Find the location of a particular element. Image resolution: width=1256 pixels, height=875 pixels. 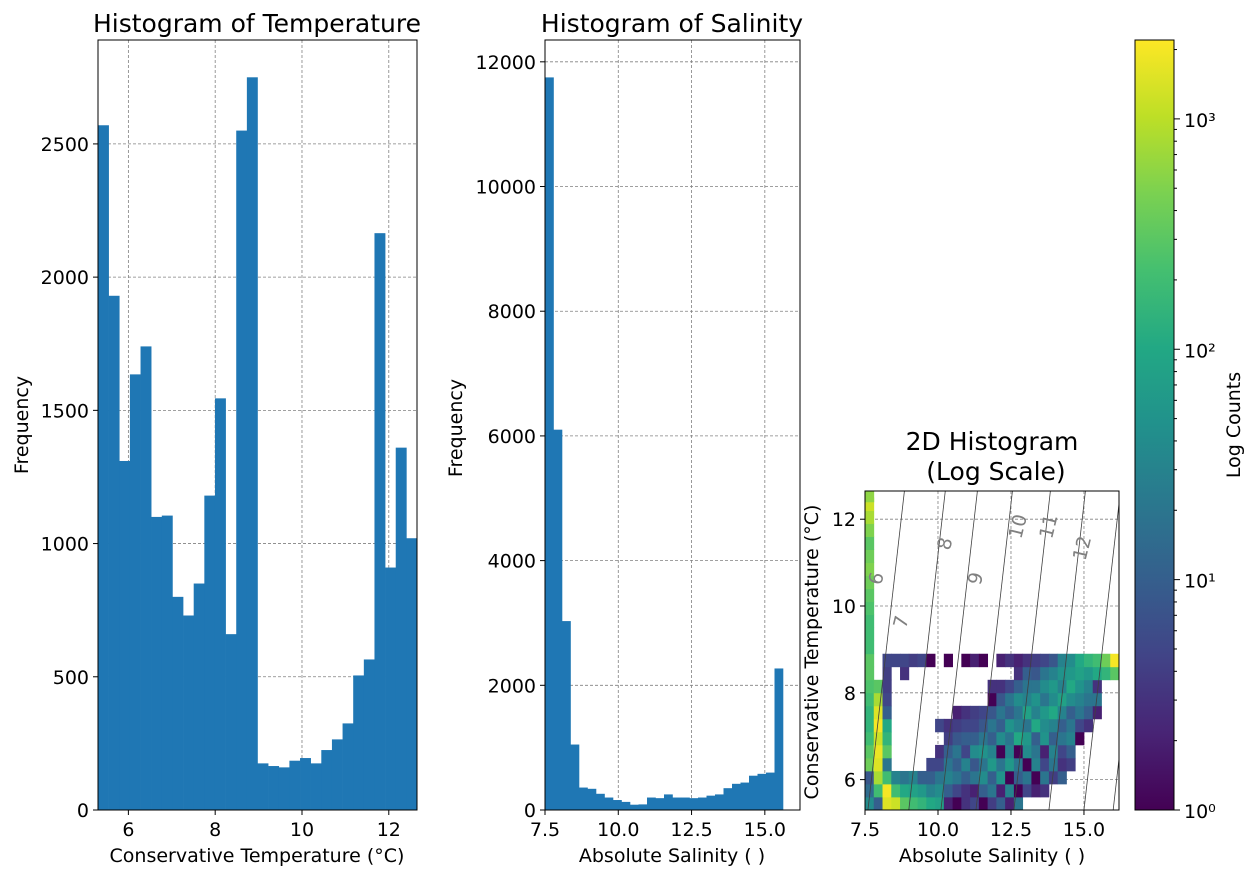

temperature-title: Histogram of Temperature is located at coordinates (257, 23).